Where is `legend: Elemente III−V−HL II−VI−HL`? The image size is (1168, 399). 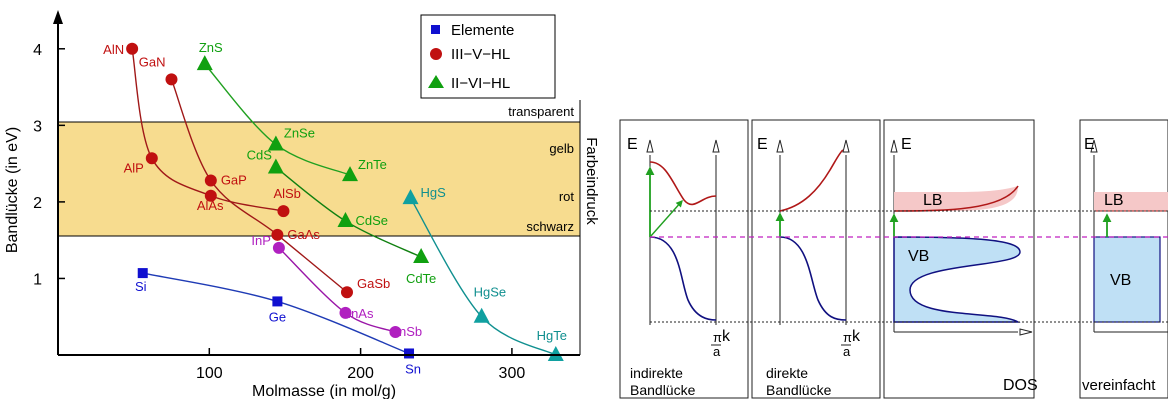
legend: Elemente III−V−HL II−VI−HL is located at coordinates (488, 56).